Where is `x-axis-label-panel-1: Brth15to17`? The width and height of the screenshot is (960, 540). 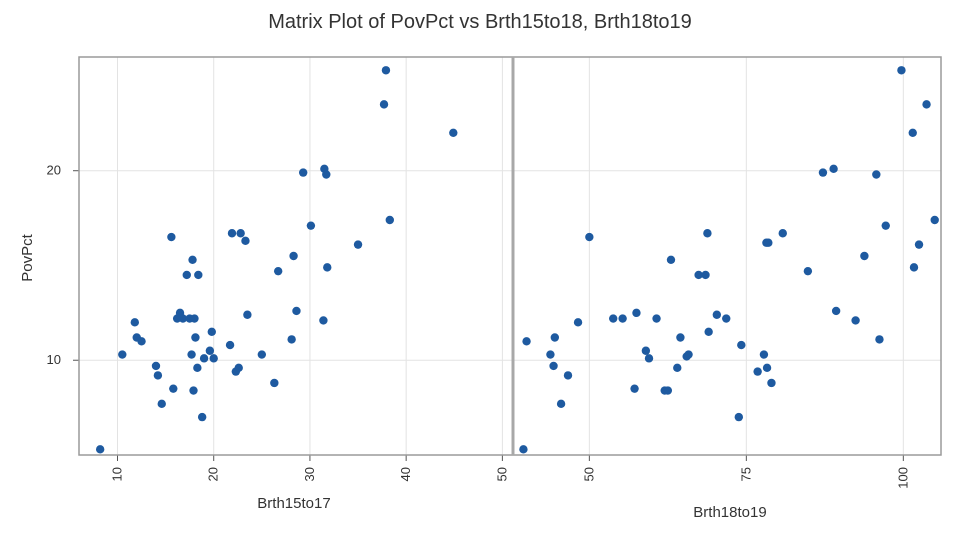 x-axis-label-panel-1: Brth15to17 is located at coordinates (293, 503).